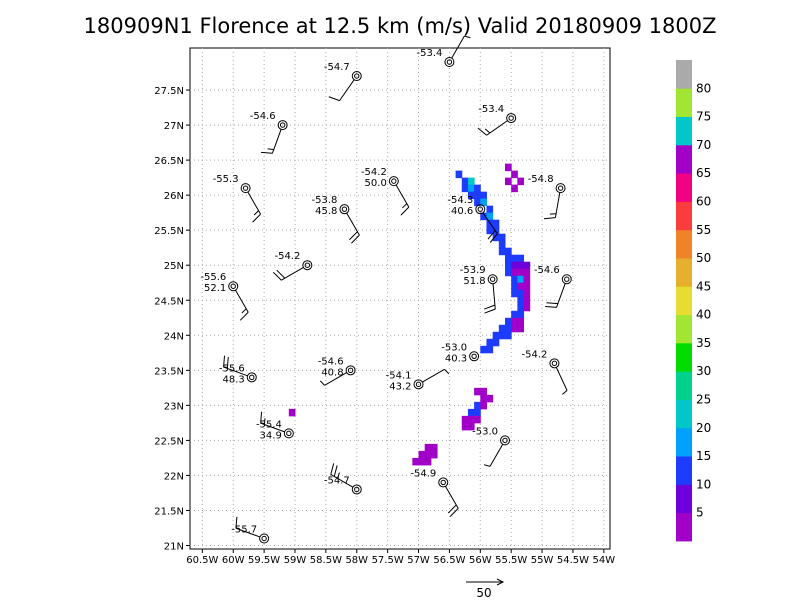 The height and width of the screenshot is (600, 800). Describe the element at coordinates (326, 211) in the screenshot. I see `station-value-label: 45.8` at that location.